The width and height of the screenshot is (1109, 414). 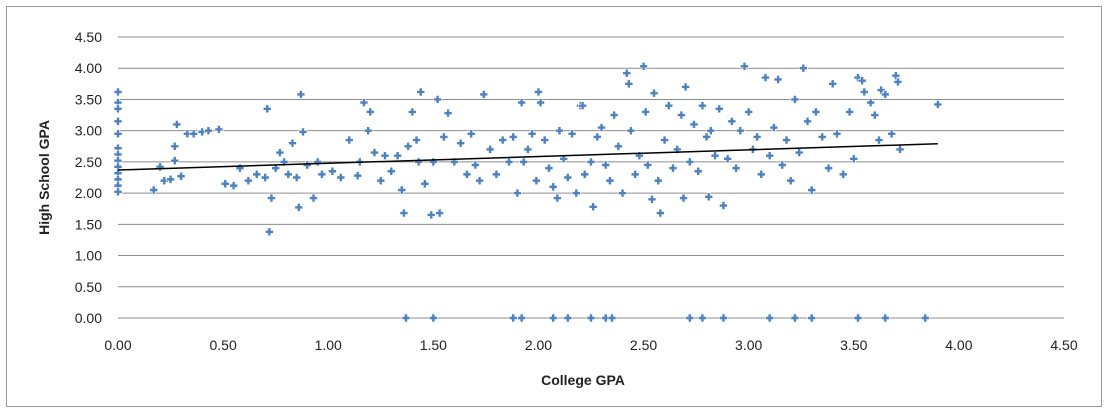 What do you see at coordinates (643, 345) in the screenshot?
I see `x-tick-label: 2.50` at bounding box center [643, 345].